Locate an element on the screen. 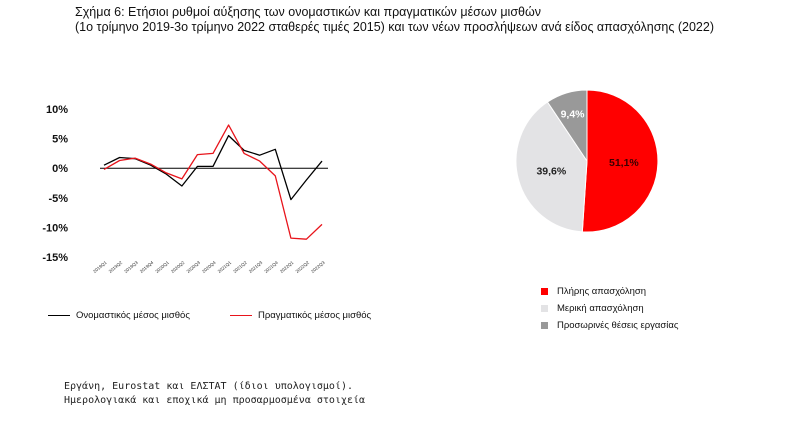 The image size is (797, 427). legend-nominal: Ονομαστικός μέσος μισθός is located at coordinates (119, 315).